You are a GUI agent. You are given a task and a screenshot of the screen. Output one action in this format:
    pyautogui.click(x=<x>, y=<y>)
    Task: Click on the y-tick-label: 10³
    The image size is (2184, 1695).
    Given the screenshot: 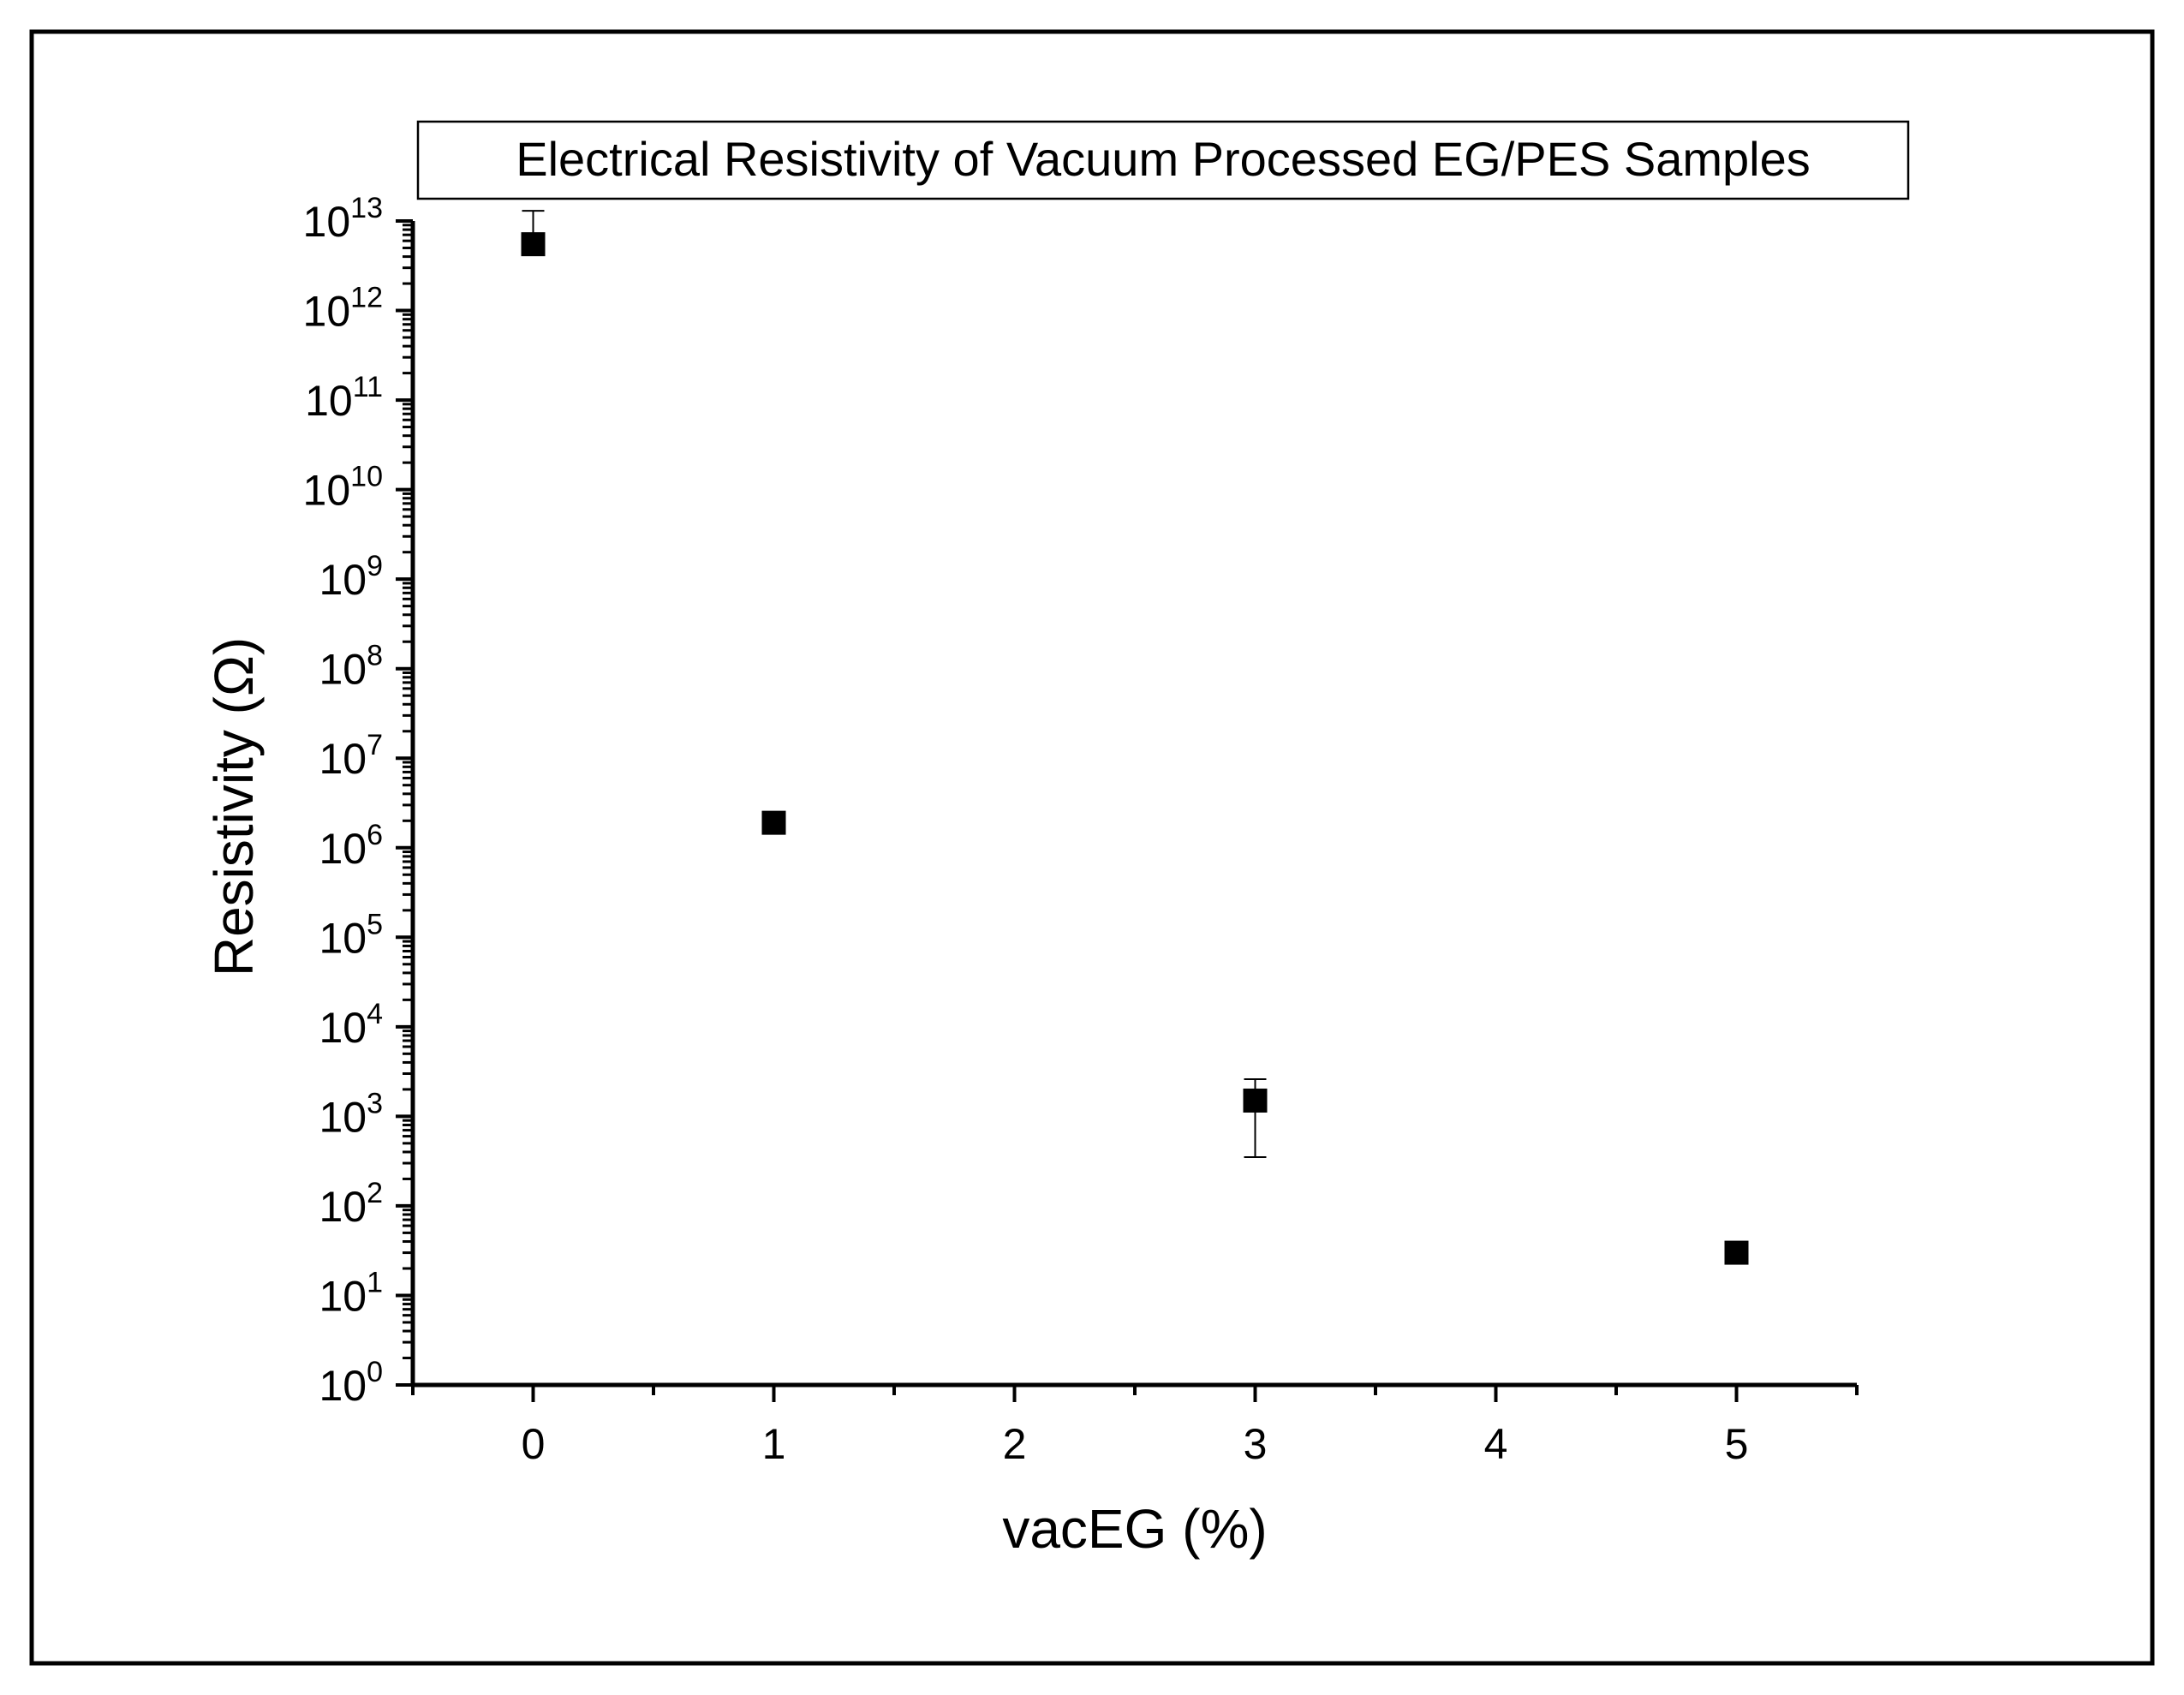 What is the action you would take?
    pyautogui.click(x=351, y=1114)
    